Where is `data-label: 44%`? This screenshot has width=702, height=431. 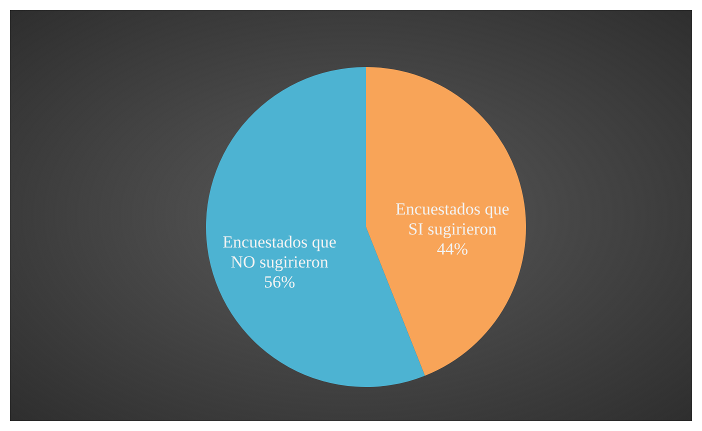
data-label: 44% is located at coordinates (452, 248).